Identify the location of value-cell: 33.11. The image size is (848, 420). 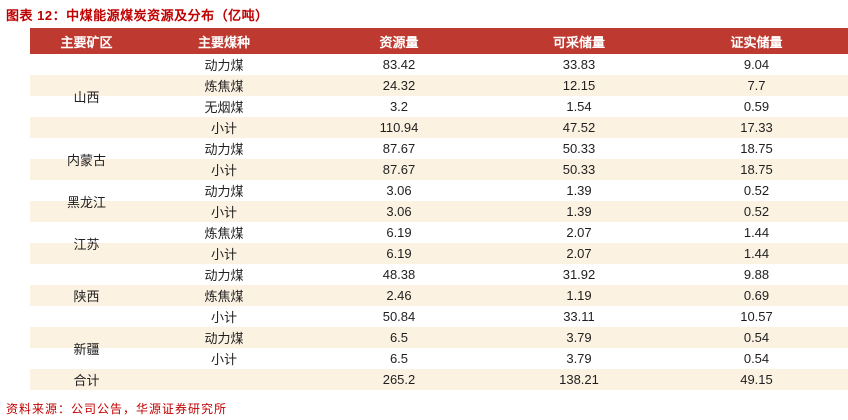
(579, 316).